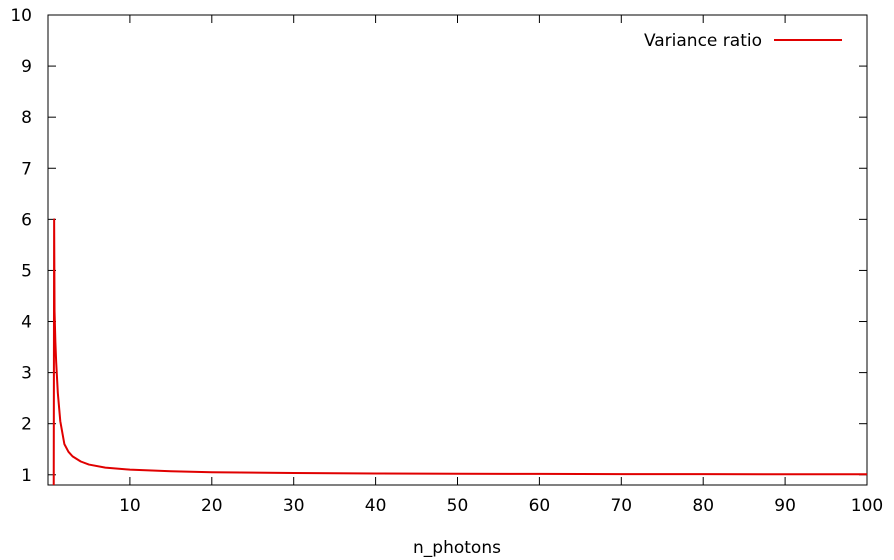 Image resolution: width=894 pixels, height=560 pixels. What do you see at coordinates (26, 169) in the screenshot?
I see `y-tick-label: 7` at bounding box center [26, 169].